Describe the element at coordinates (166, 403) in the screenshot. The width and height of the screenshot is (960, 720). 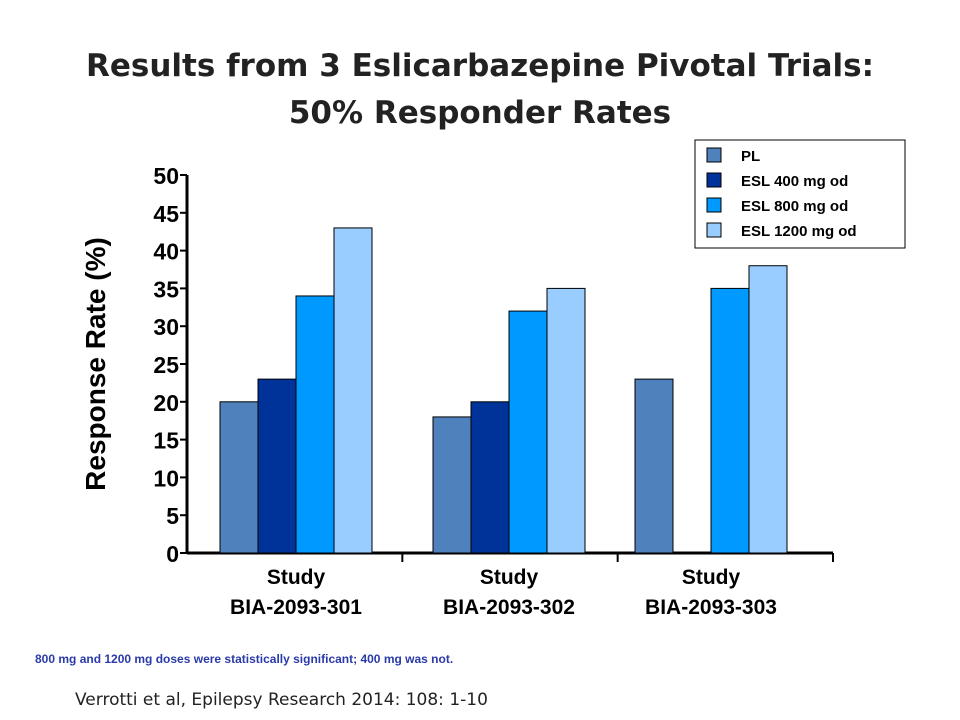
I see `y-tick-label: 20` at that location.